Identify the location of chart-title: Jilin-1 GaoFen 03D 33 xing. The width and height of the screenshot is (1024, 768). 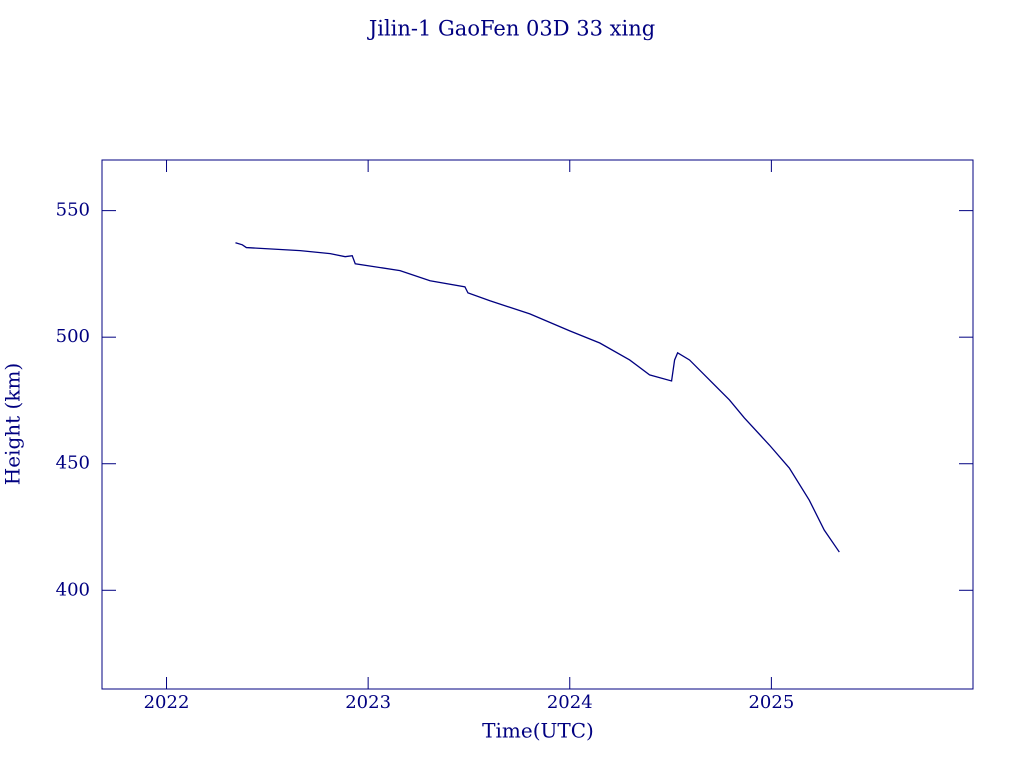
(511, 29).